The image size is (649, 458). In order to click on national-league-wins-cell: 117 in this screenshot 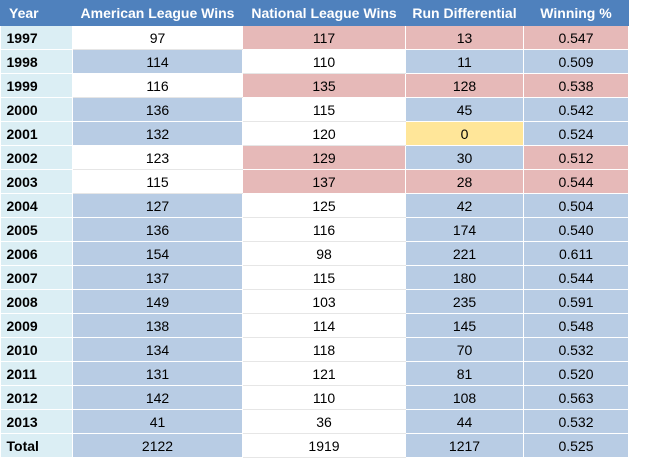, I will do `click(324, 37)`.